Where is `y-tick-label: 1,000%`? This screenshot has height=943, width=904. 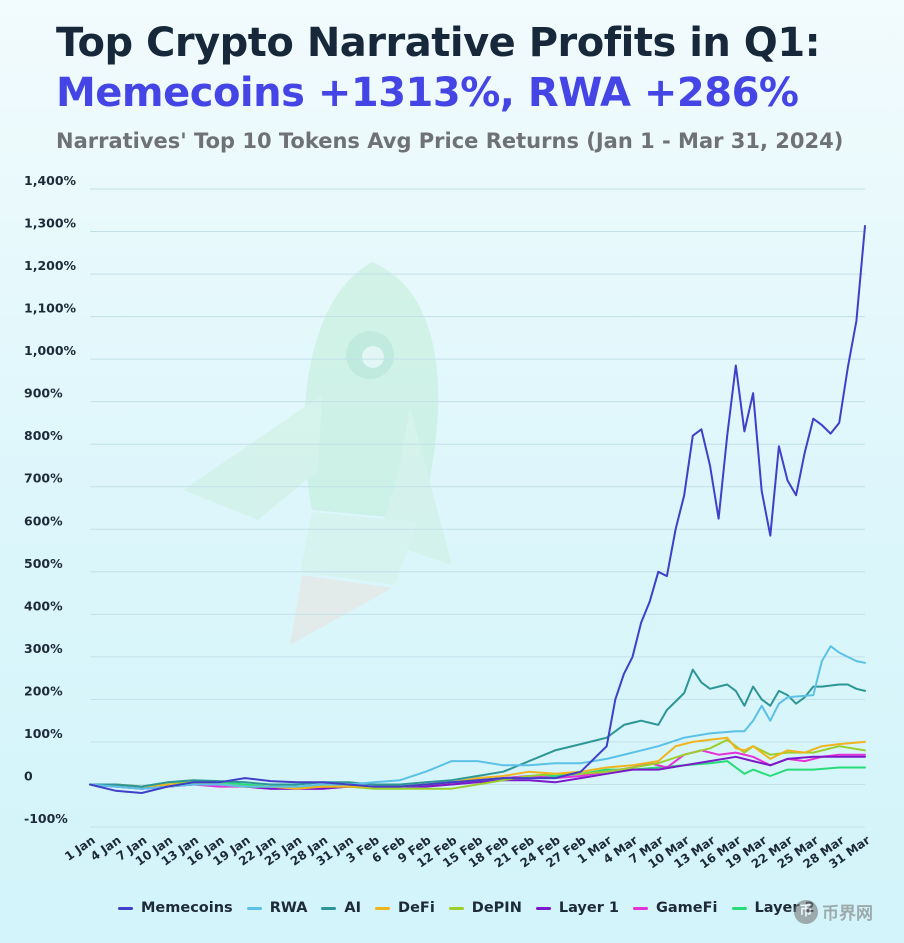
y-tick-label: 1,000% is located at coordinates (50, 350).